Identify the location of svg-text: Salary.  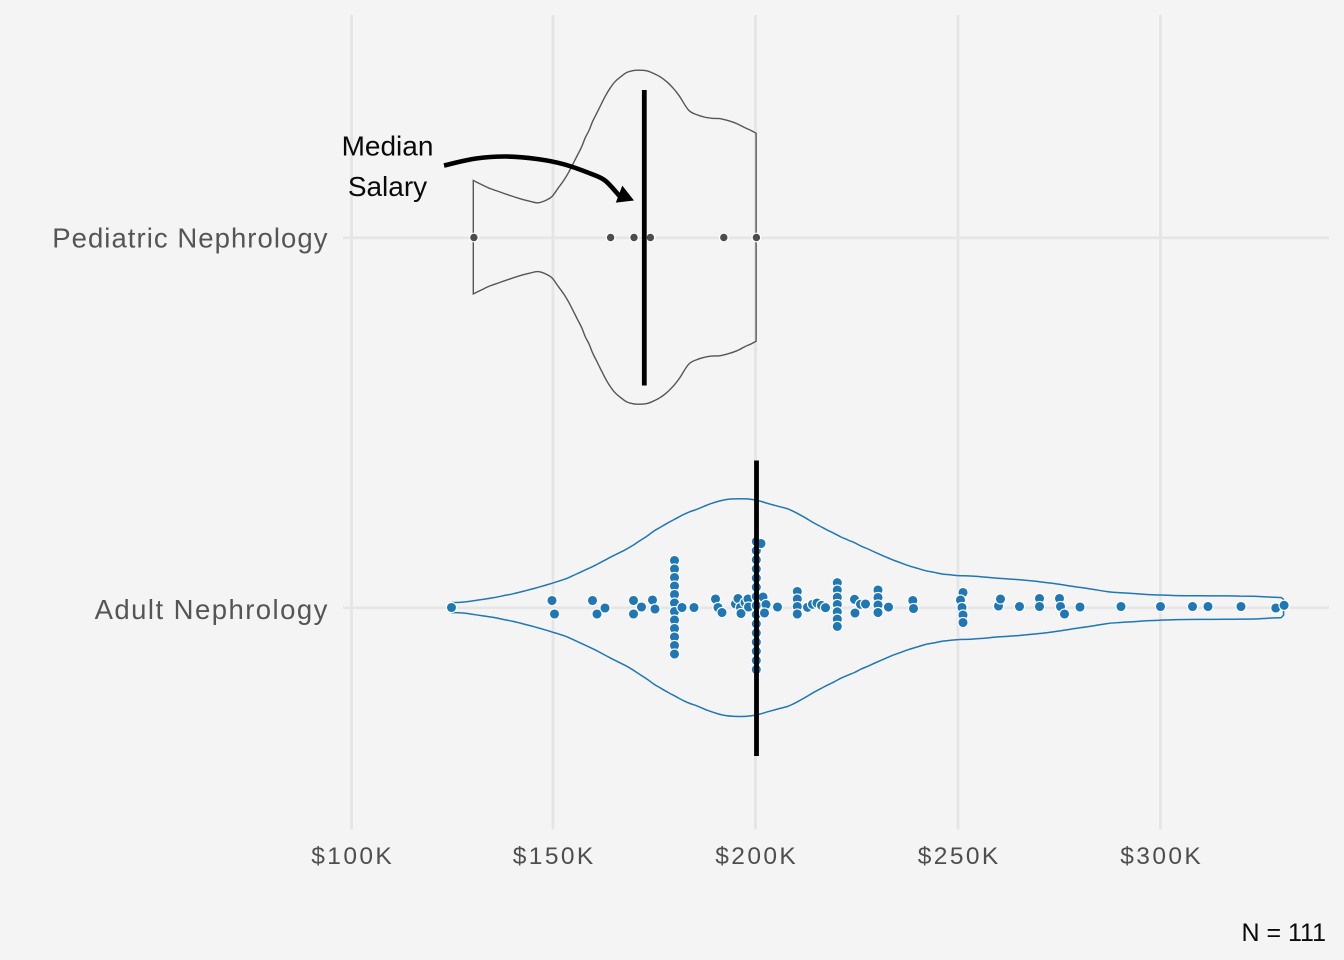
(387, 186).